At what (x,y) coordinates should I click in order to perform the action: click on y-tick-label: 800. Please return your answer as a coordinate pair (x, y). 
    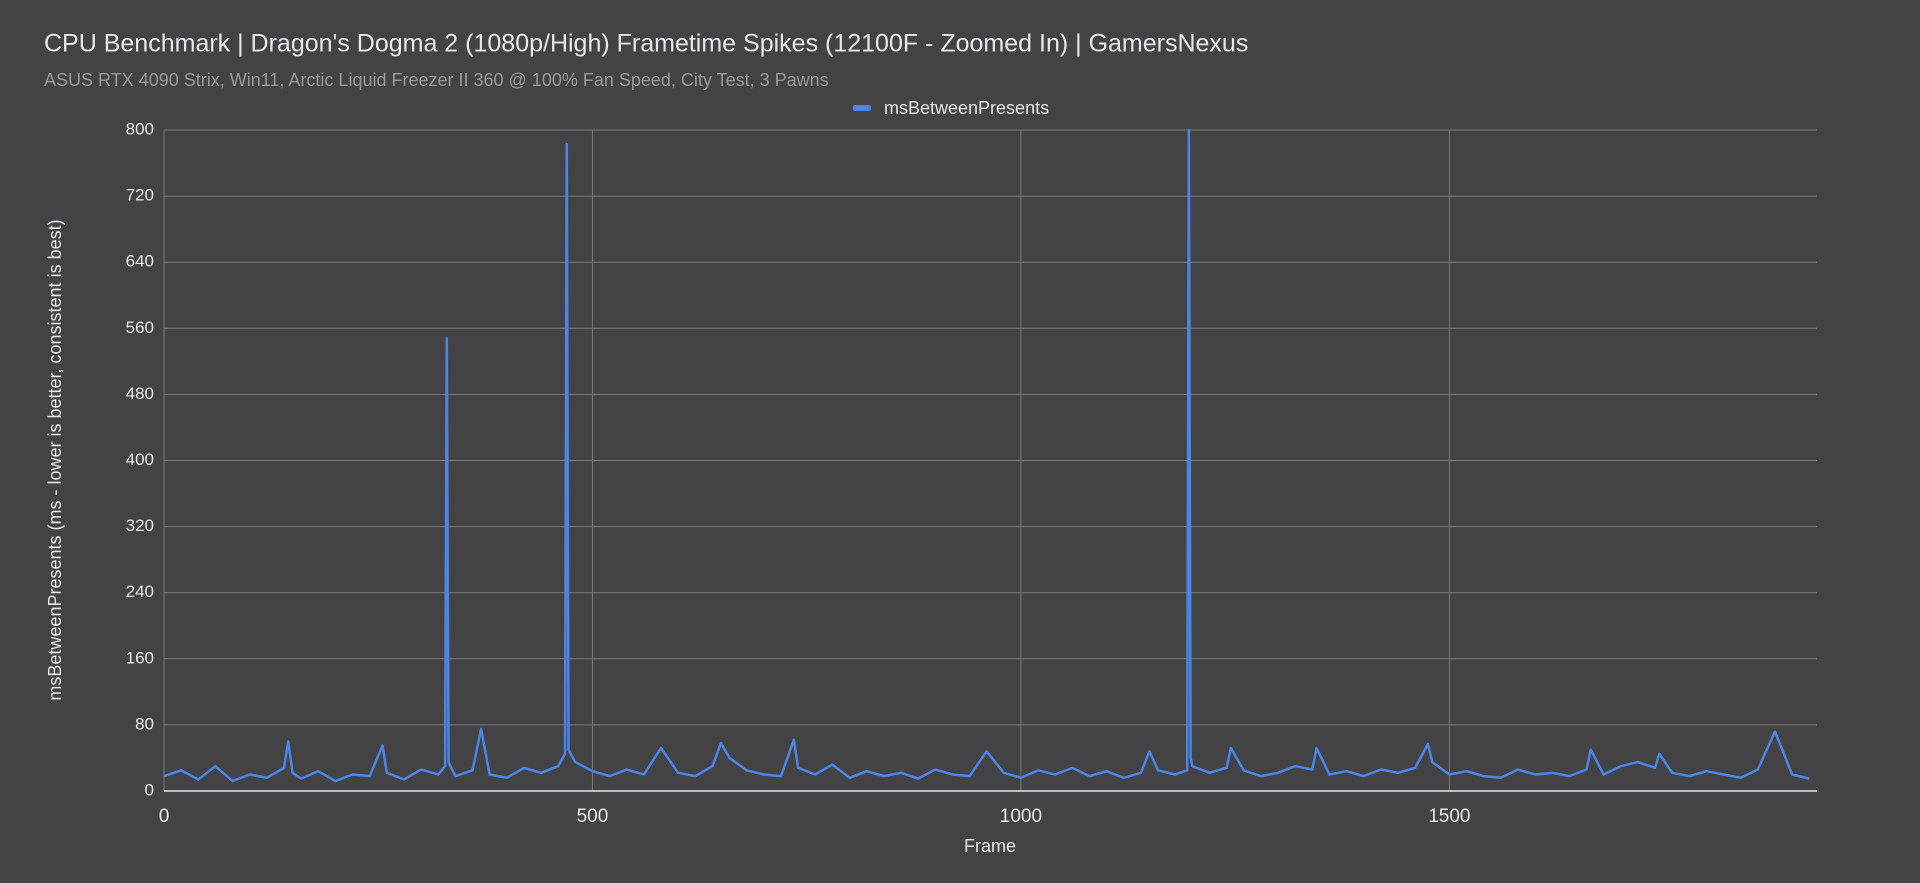
    Looking at the image, I should click on (140, 128).